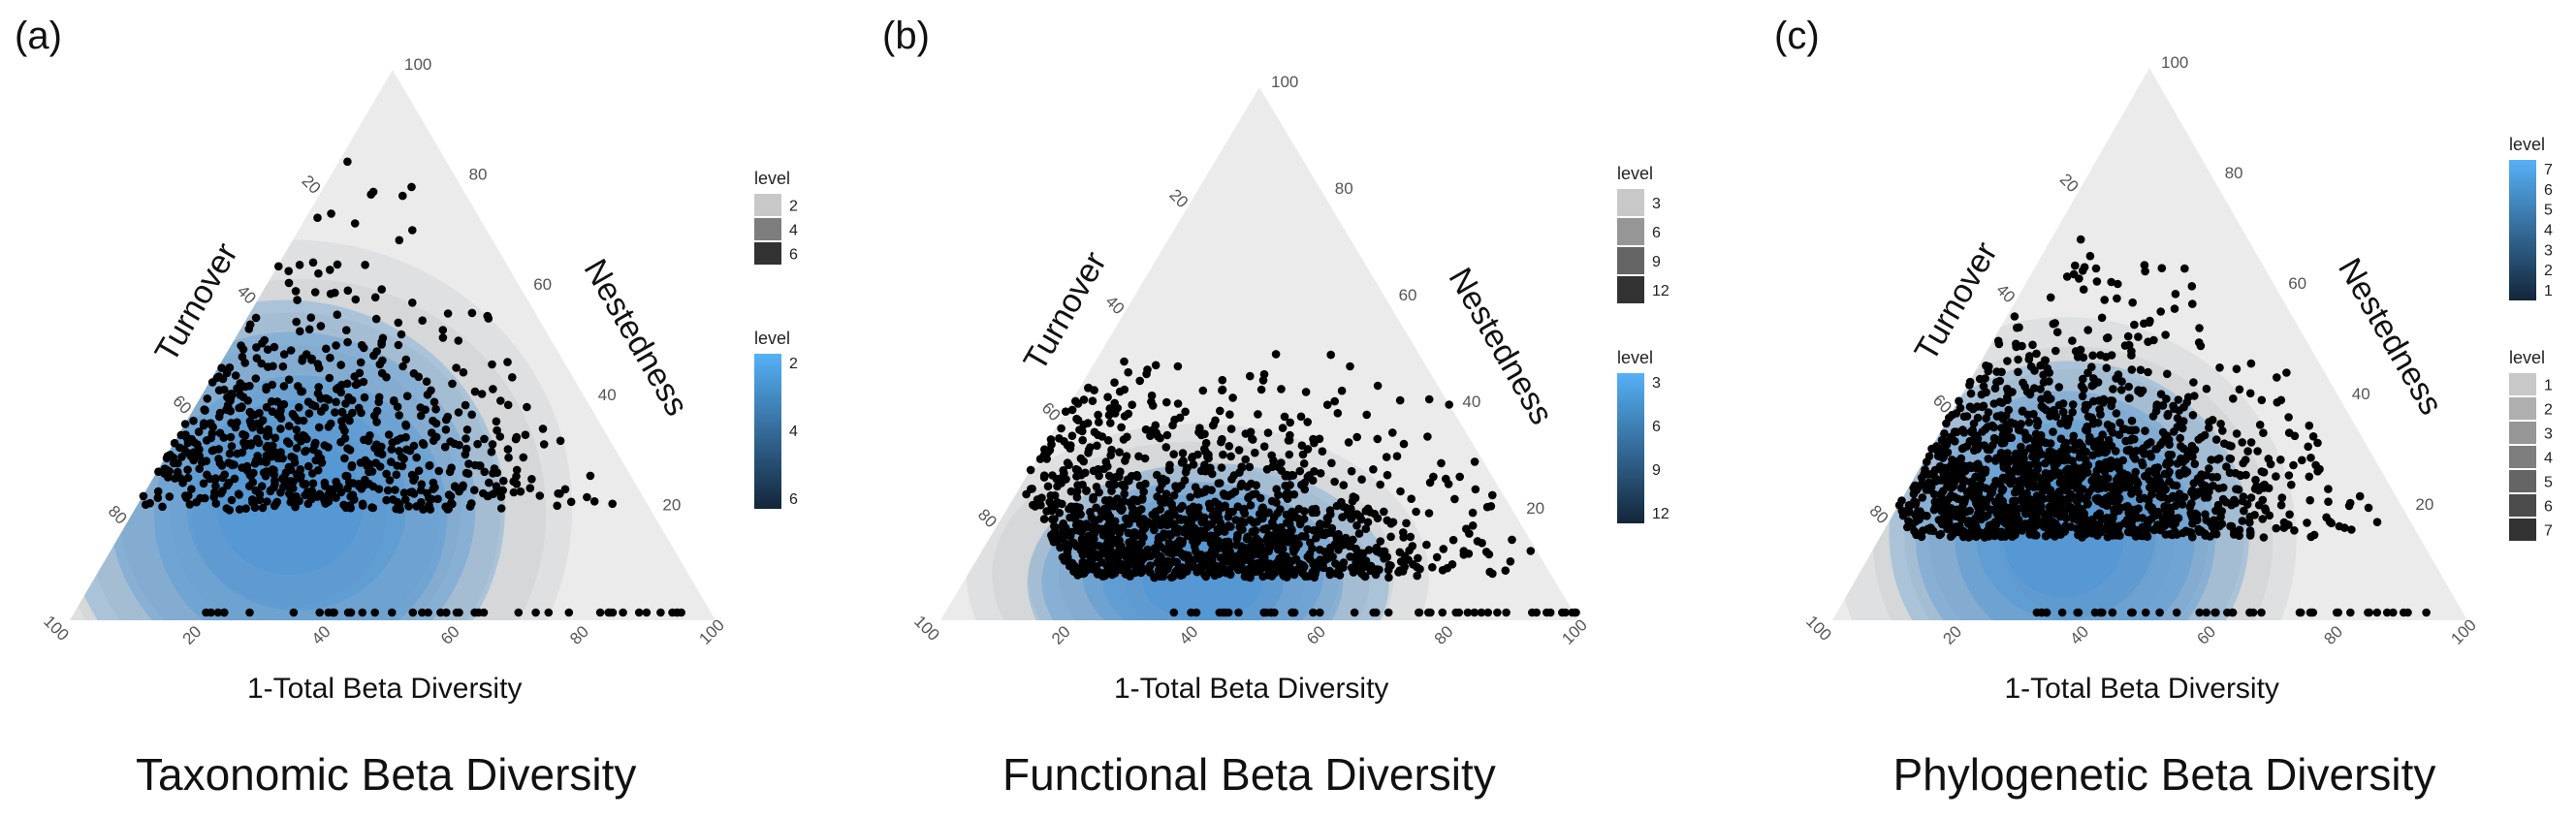 The width and height of the screenshot is (2576, 818). Describe the element at coordinates (671, 504) in the screenshot. I see `tick-label-right: 20` at that location.